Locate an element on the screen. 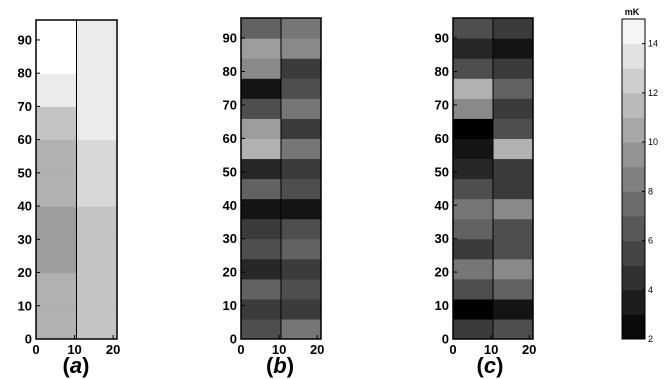  heatmap-cell-a-6-right is located at coordinates (96, 123).